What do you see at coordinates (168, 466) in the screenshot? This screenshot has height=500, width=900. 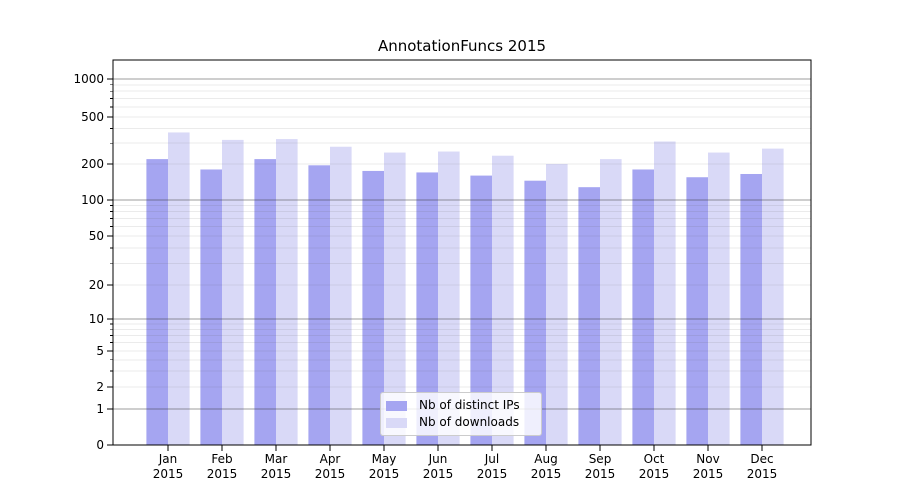 I see `x-axis-tick-label-1: Jan 2015` at bounding box center [168, 466].